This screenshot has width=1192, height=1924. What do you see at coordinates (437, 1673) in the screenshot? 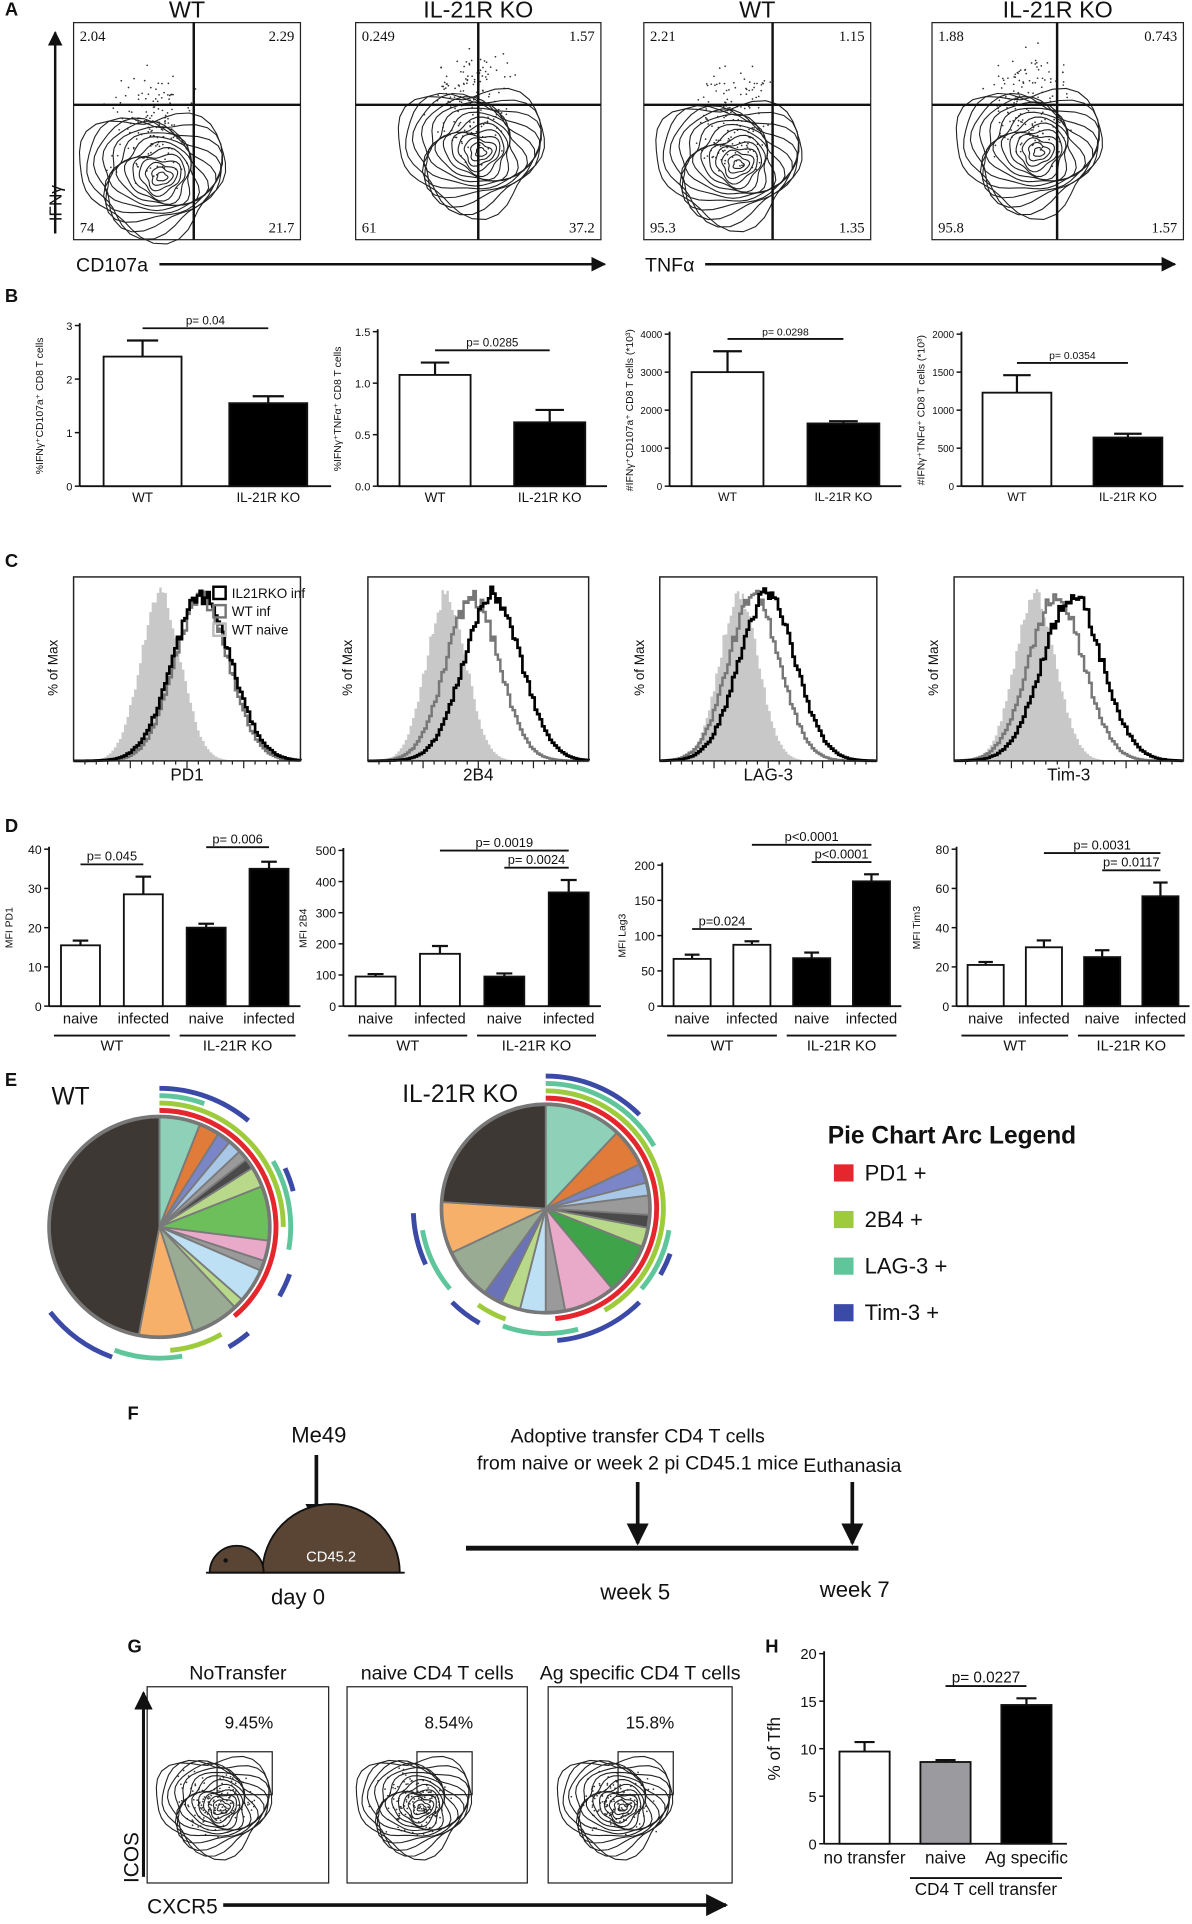
I see `plot-title: naive CD4 T cells` at bounding box center [437, 1673].